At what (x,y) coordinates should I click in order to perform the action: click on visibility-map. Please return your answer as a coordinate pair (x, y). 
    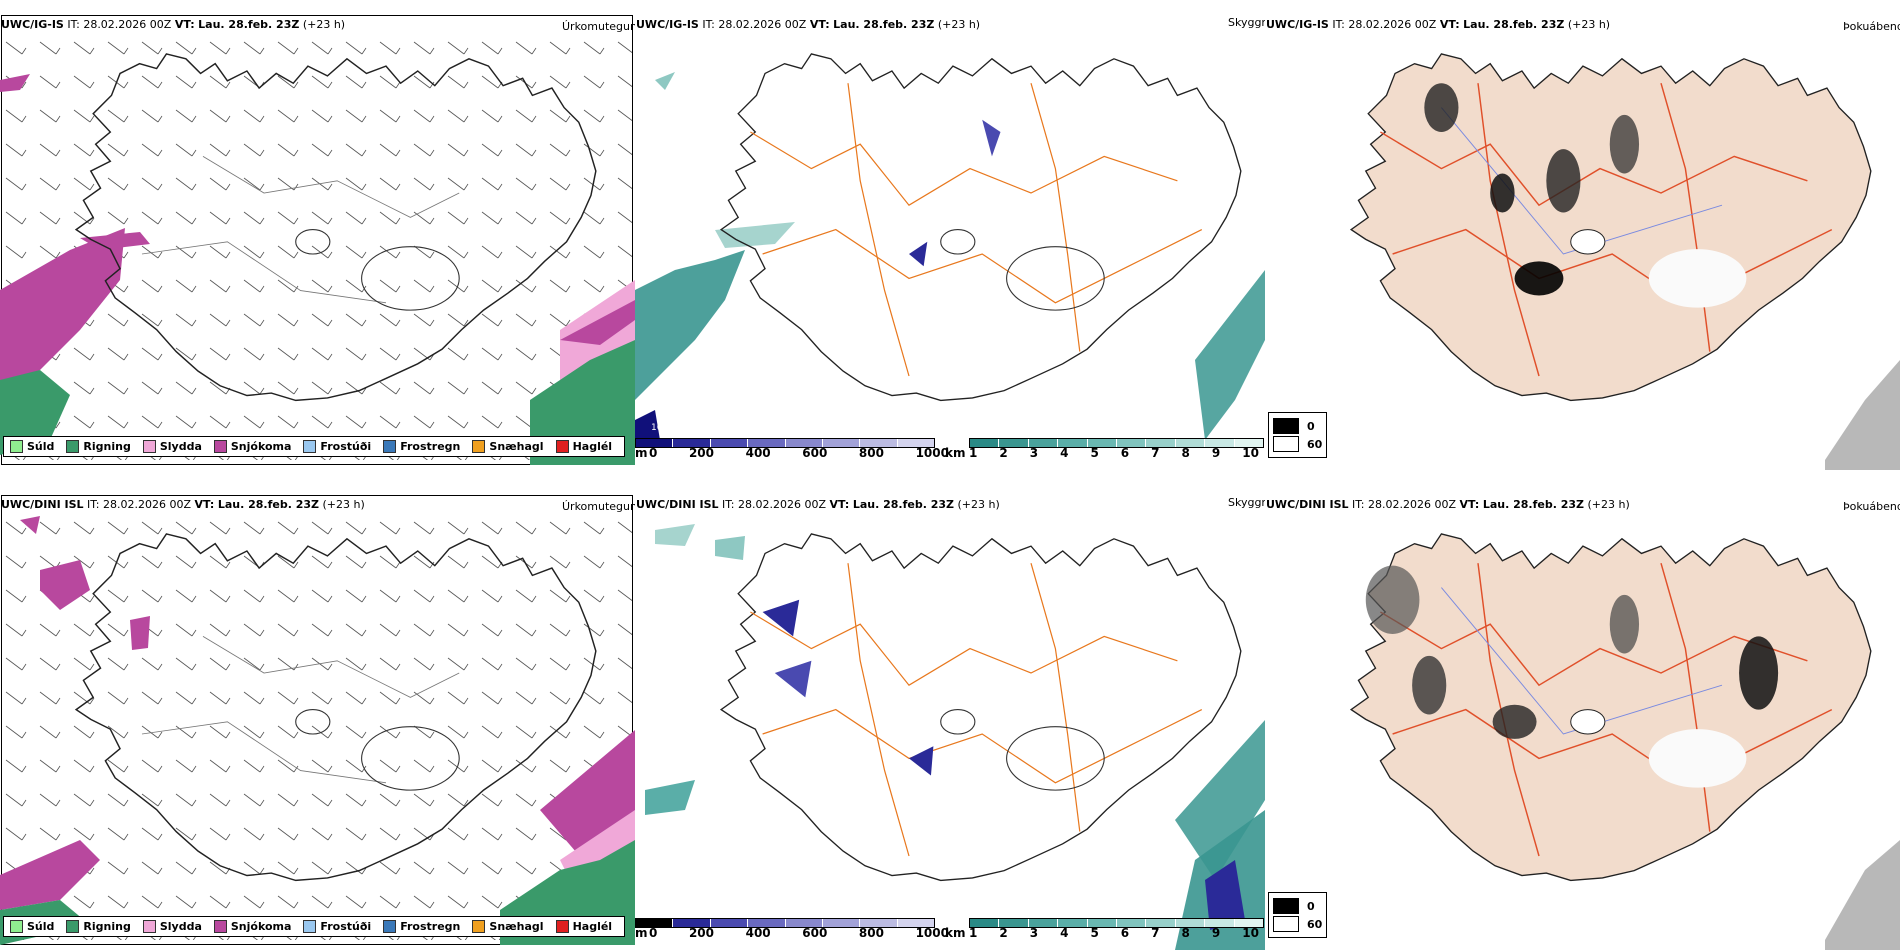
    Looking at the image, I should click on (955, 737).